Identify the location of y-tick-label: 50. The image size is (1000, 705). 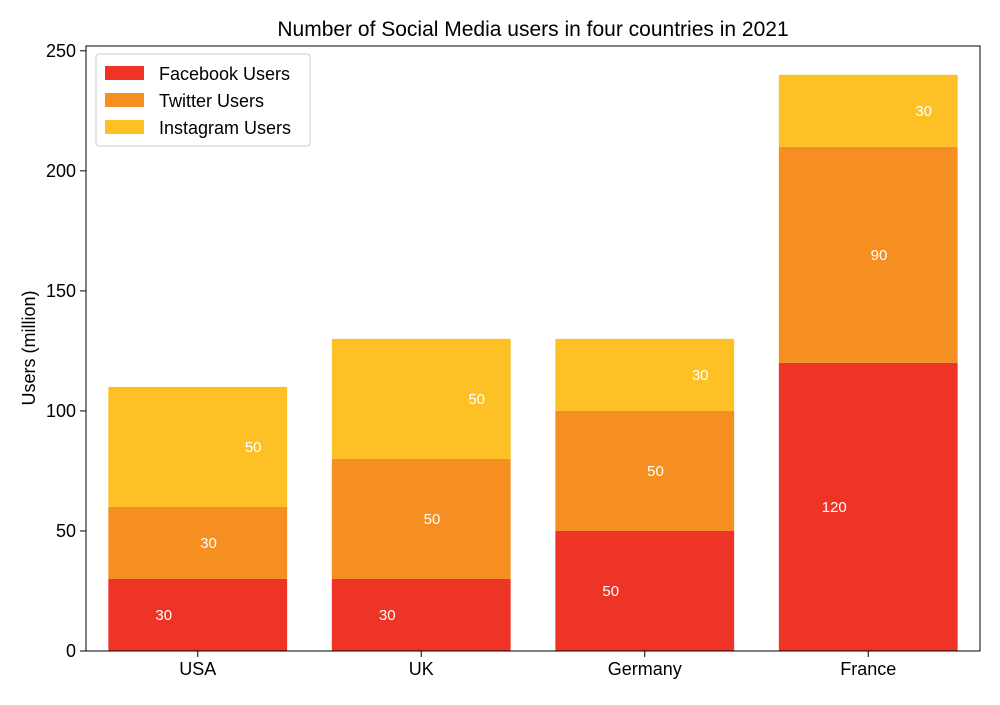
(66, 531).